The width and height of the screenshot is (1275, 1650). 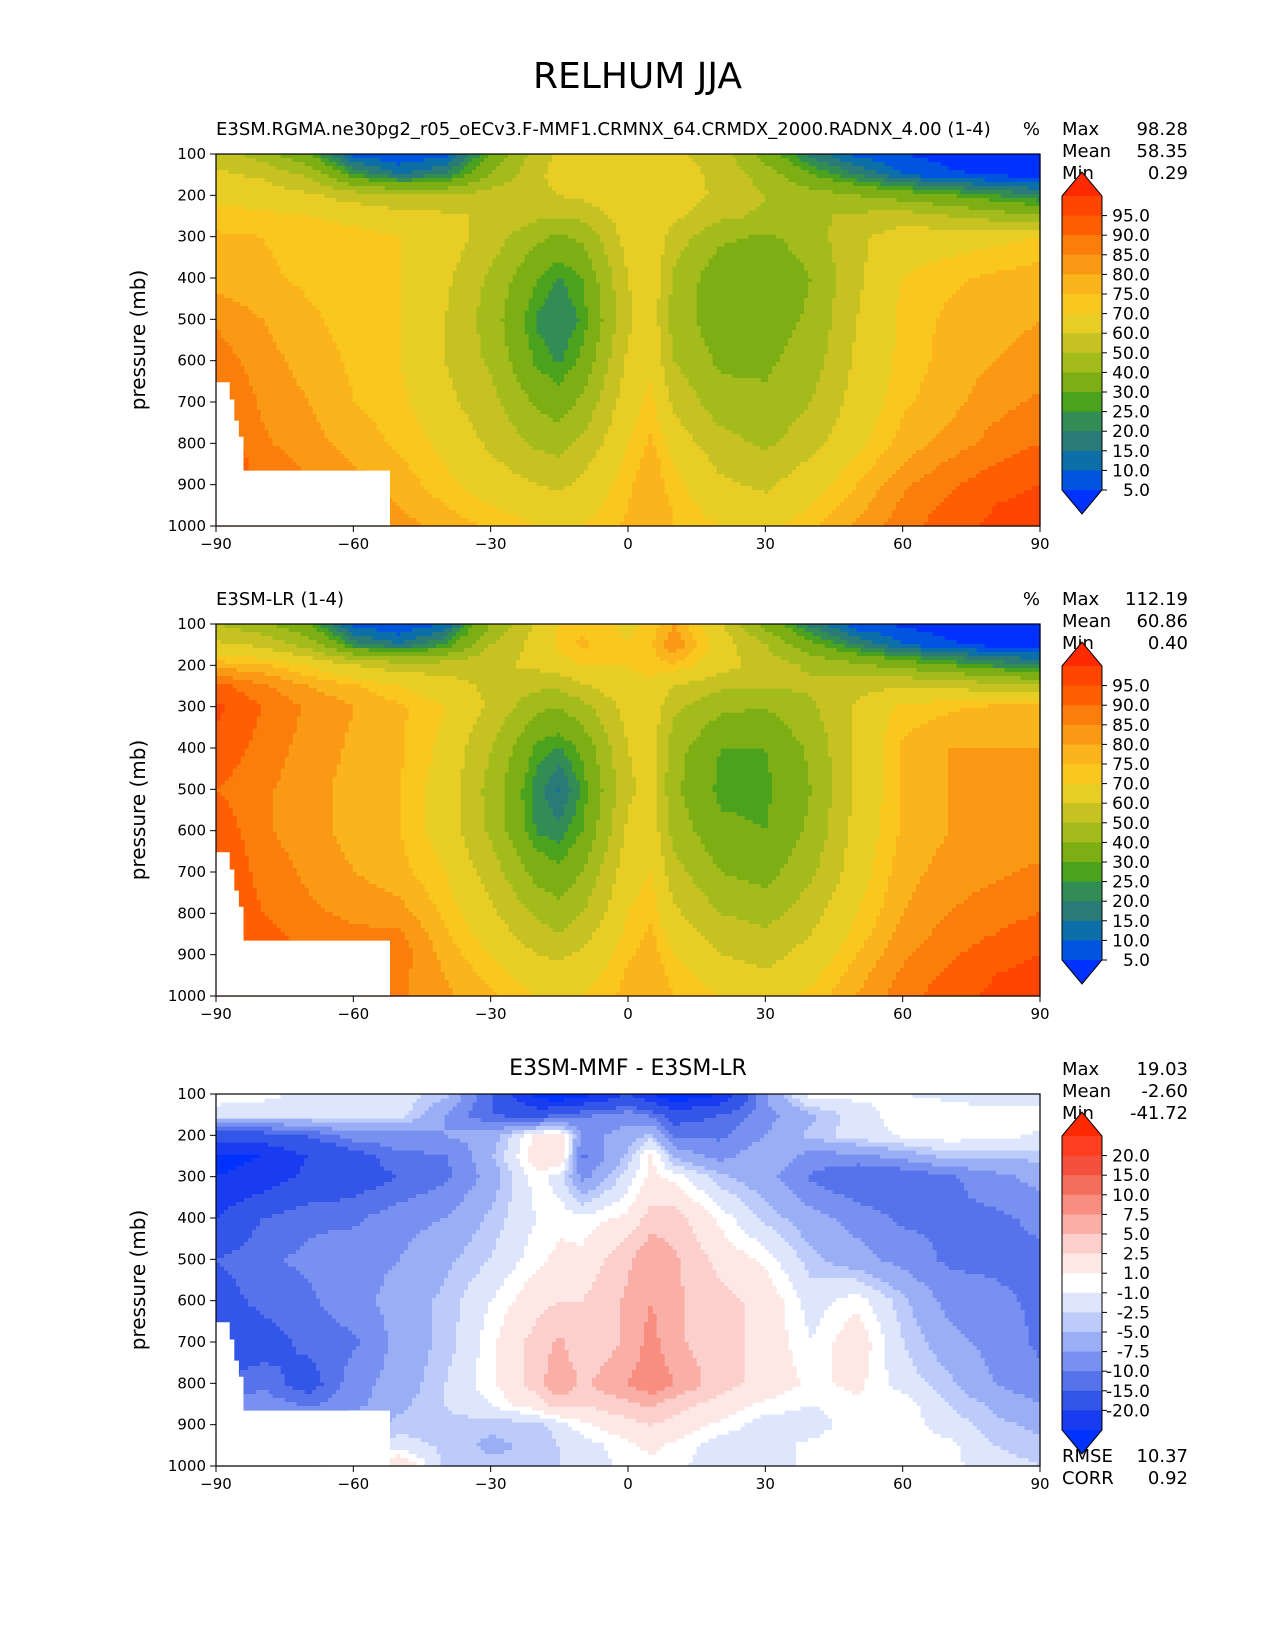 I want to click on colorbar-label: 70.0, so click(x=1131, y=315).